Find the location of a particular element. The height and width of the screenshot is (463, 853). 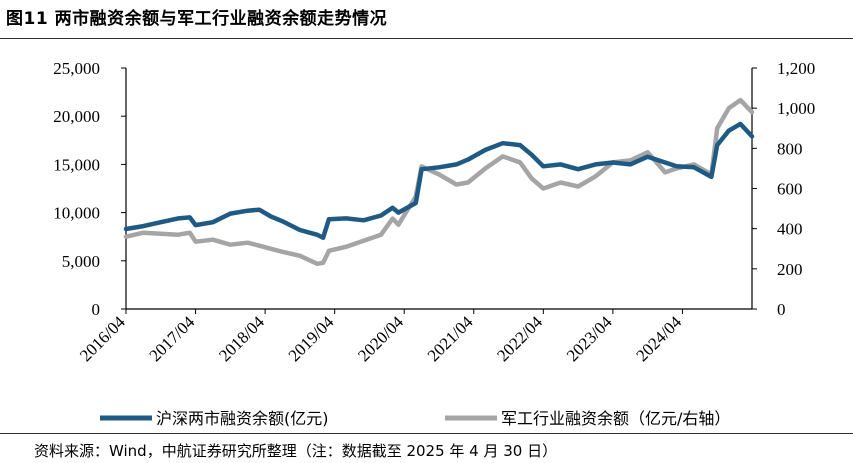

x-tick-label: 2024/04 is located at coordinates (658, 338).